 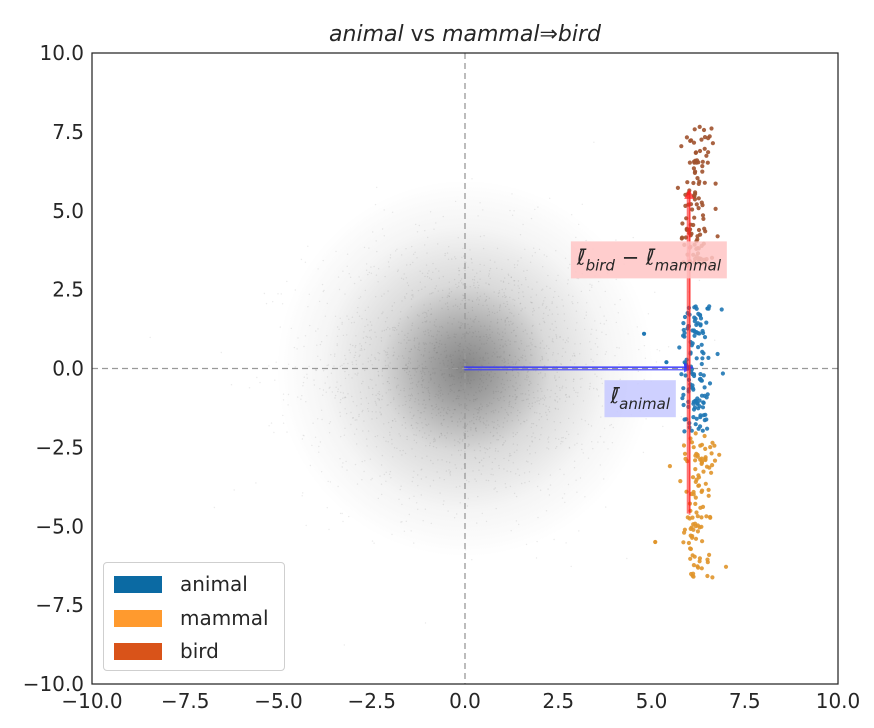 I want to click on legend-swatch-animal, so click(x=138, y=584).